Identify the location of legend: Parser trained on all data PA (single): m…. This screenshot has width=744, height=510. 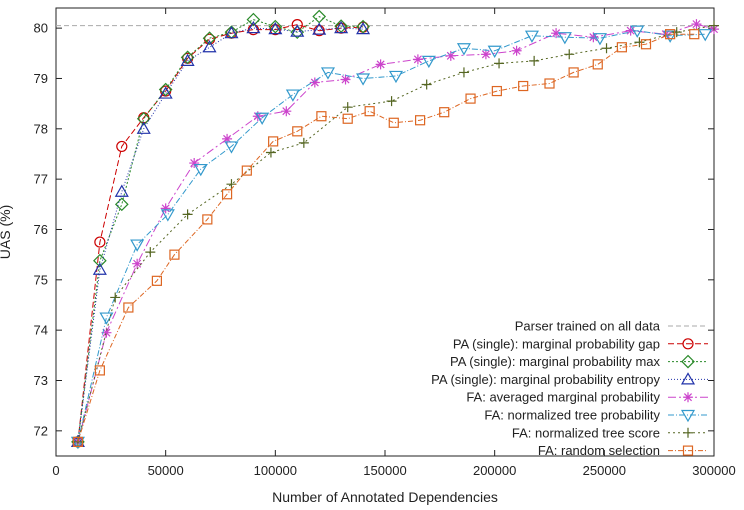
(569, 388).